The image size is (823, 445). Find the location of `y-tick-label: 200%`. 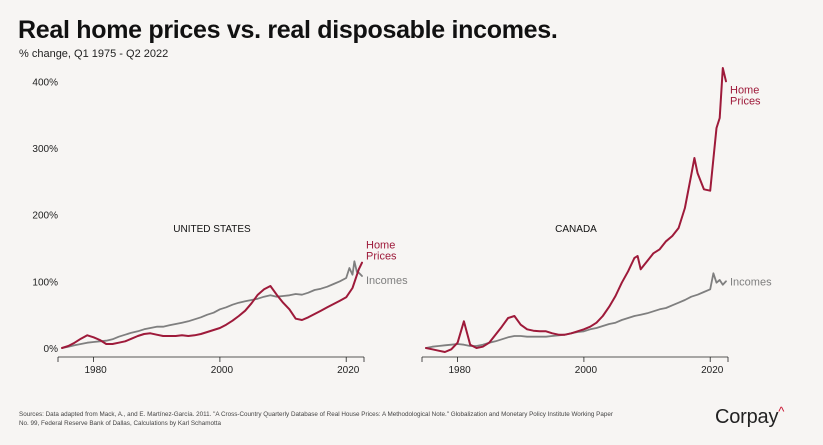

y-tick-label: 200% is located at coordinates (45, 216).